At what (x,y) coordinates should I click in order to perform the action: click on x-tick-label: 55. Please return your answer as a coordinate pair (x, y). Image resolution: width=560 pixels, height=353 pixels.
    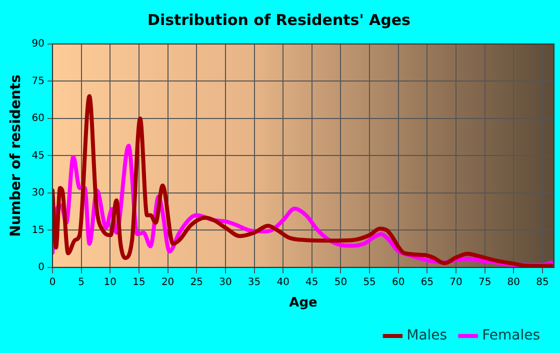
    Looking at the image, I should click on (369, 282).